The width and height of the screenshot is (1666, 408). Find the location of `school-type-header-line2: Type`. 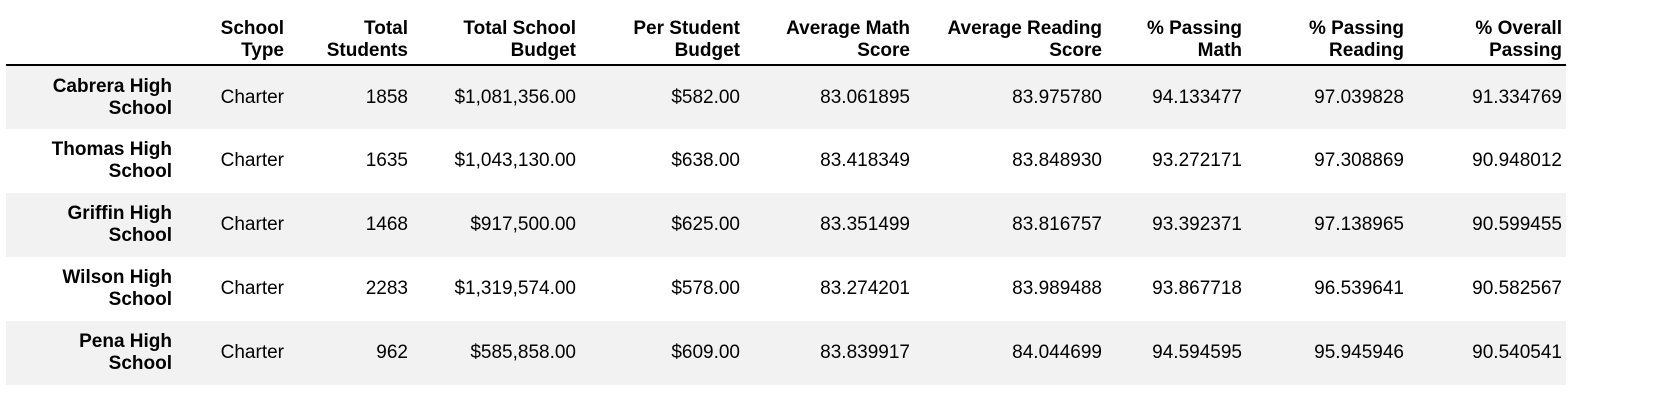

school-type-header-line2: Type is located at coordinates (262, 50).